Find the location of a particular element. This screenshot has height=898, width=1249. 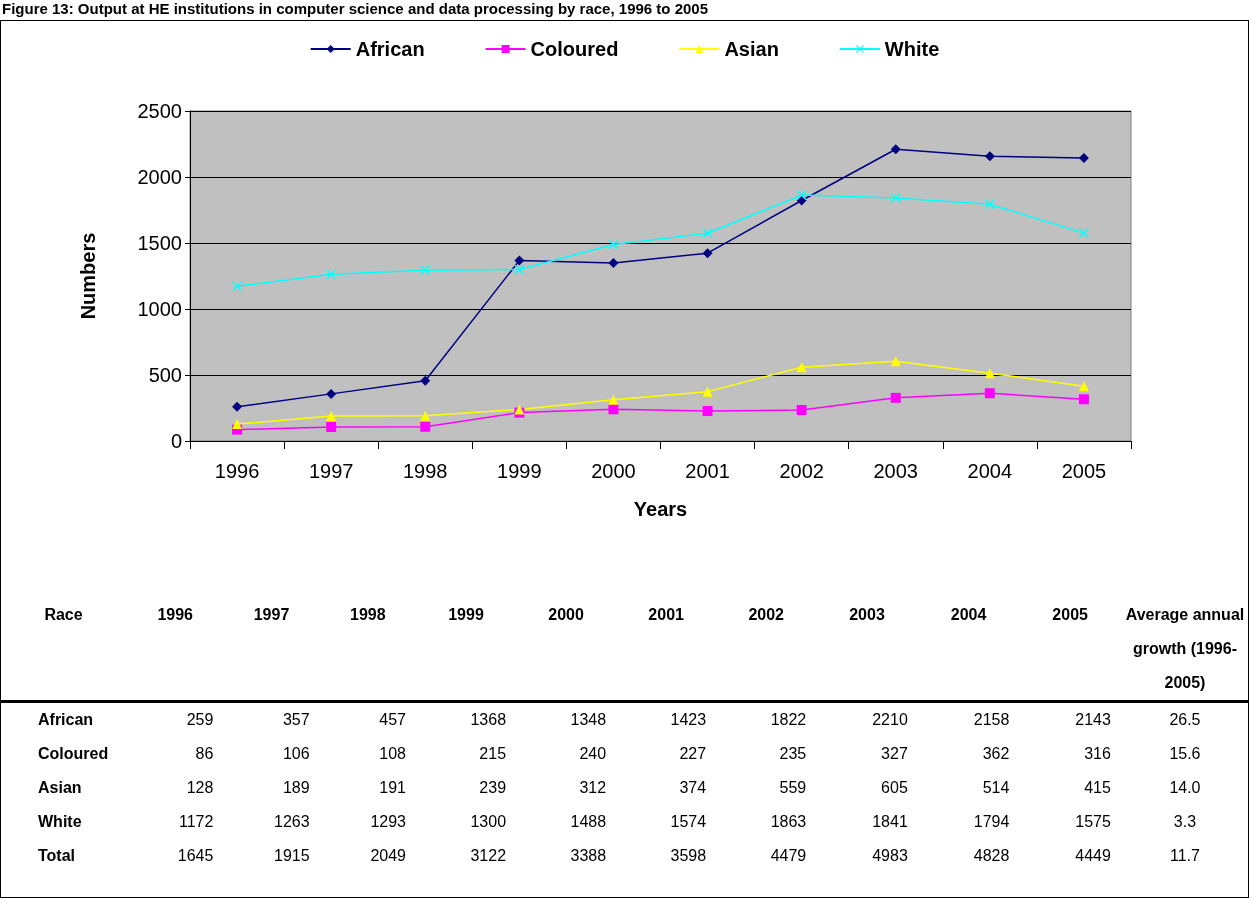

text: 4983 is located at coordinates (890, 855).